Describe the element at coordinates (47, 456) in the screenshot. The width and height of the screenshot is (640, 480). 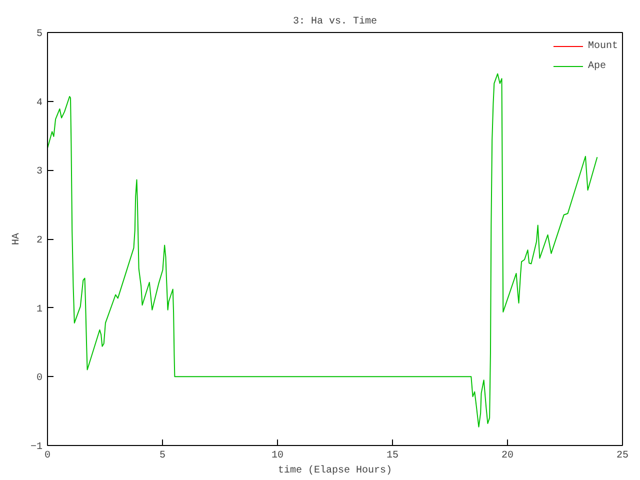
I see `x-tick-label: 0` at that location.